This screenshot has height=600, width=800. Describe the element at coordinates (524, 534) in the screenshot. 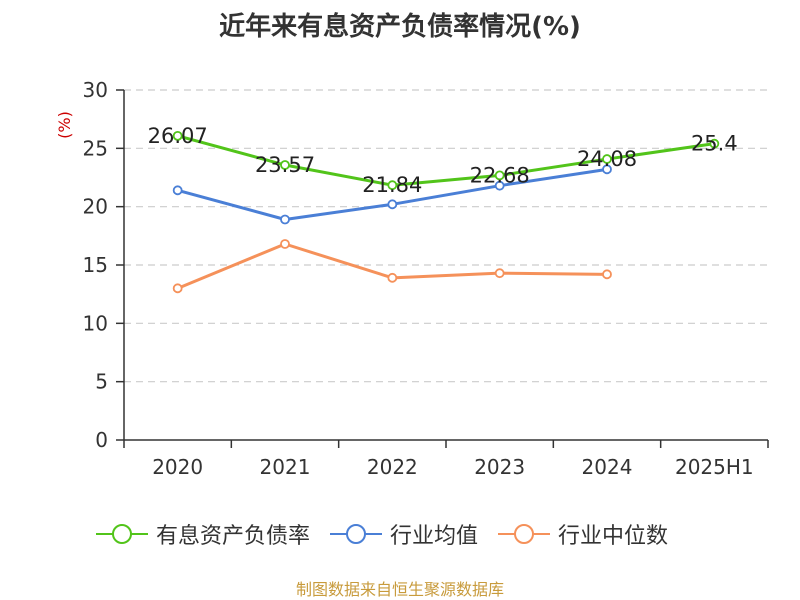

I see `legend-marker-orange` at that location.